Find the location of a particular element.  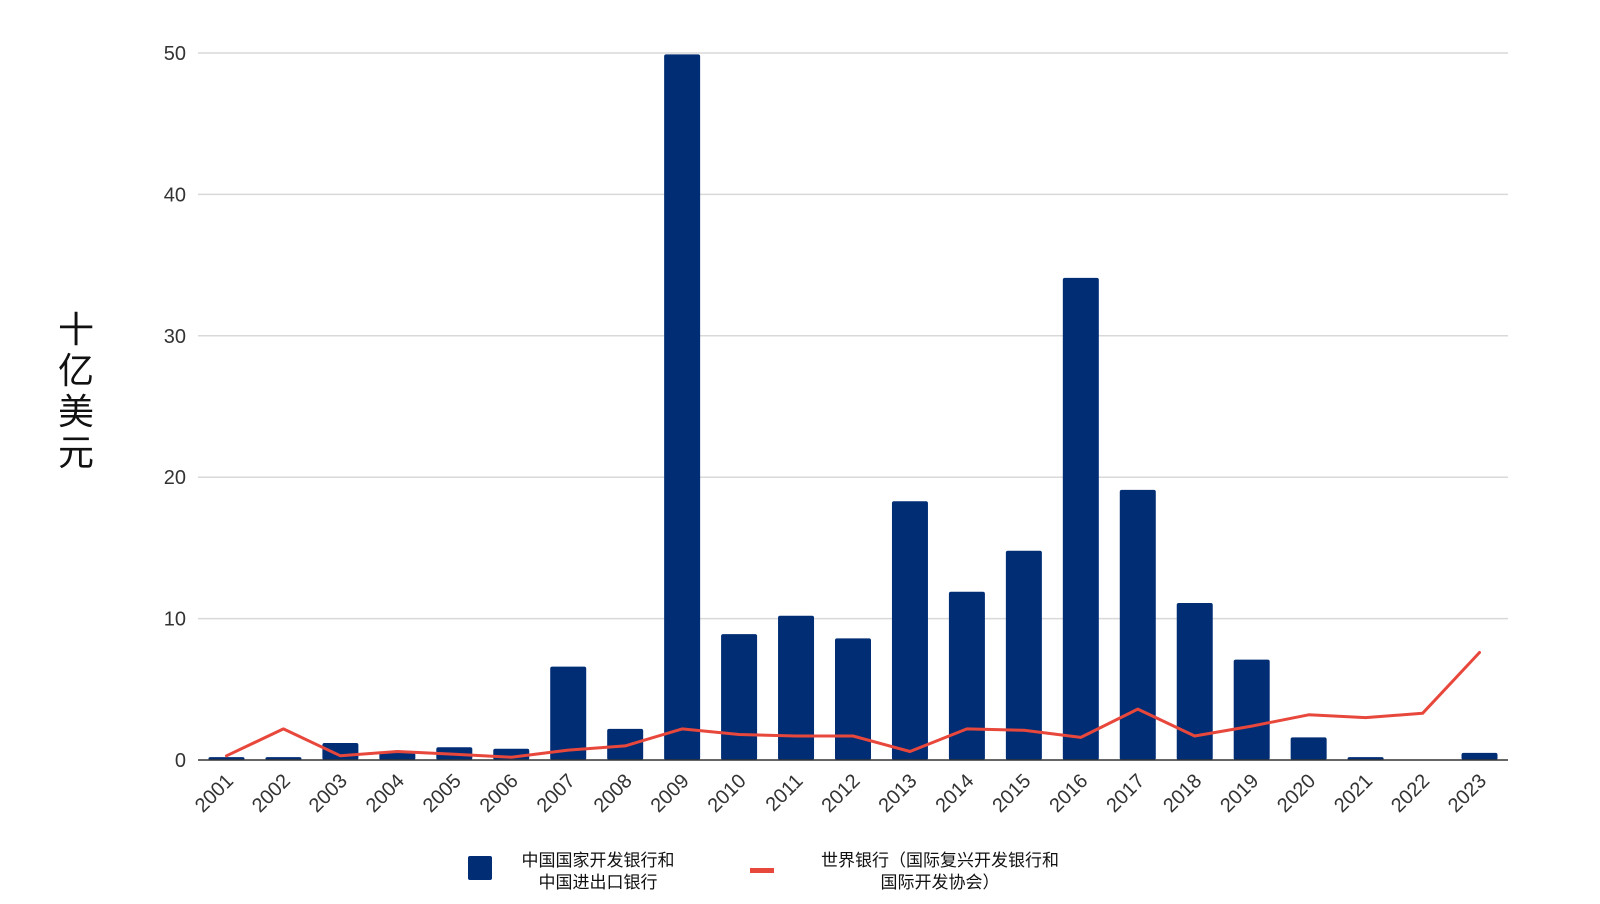

x-tick-label: 2010 is located at coordinates (727, 793).